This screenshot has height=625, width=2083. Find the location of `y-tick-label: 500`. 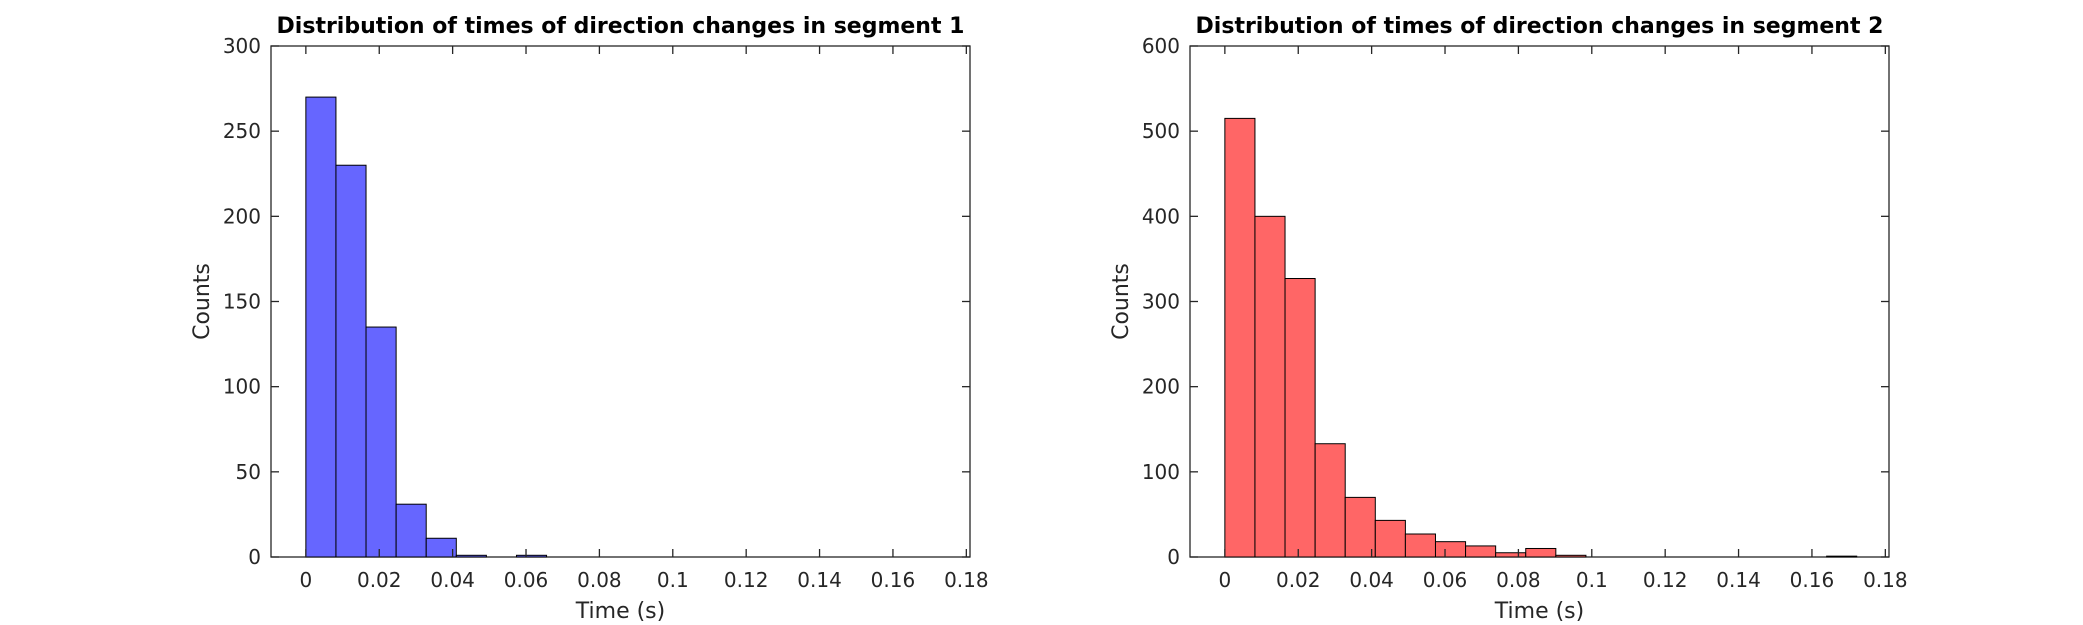

y-tick-label: 500 is located at coordinates (1161, 131).